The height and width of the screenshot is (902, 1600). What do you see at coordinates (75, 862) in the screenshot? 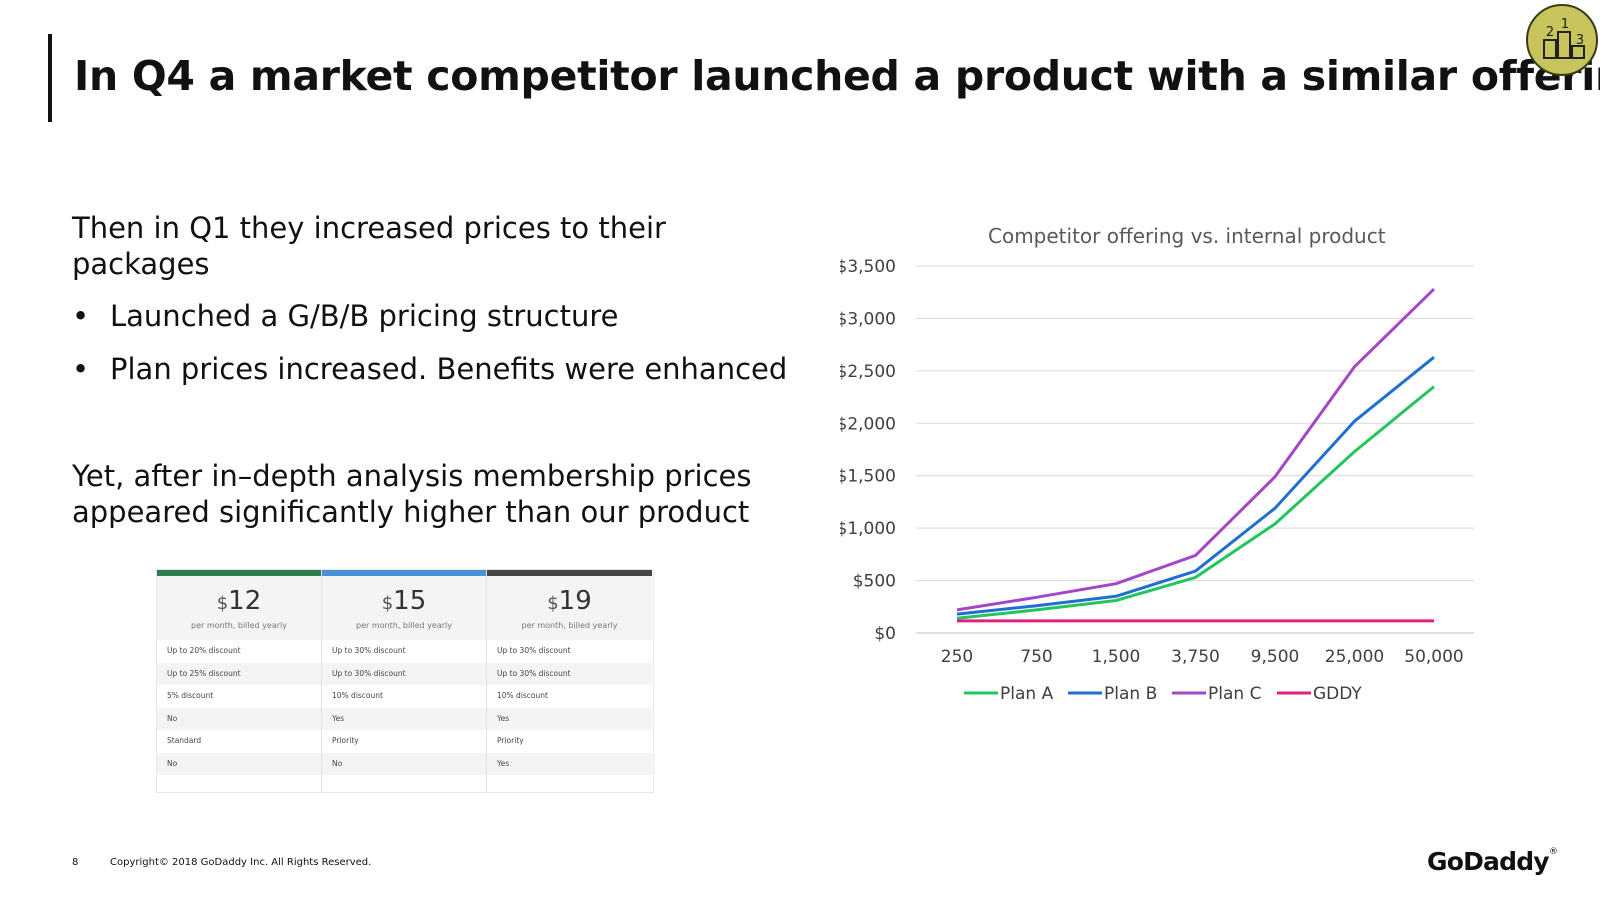
I see `page-number: 8` at bounding box center [75, 862].